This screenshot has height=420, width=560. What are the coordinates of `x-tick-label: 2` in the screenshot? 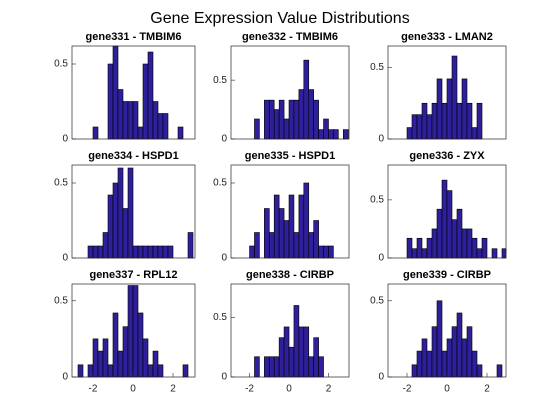 It's located at (329, 389).